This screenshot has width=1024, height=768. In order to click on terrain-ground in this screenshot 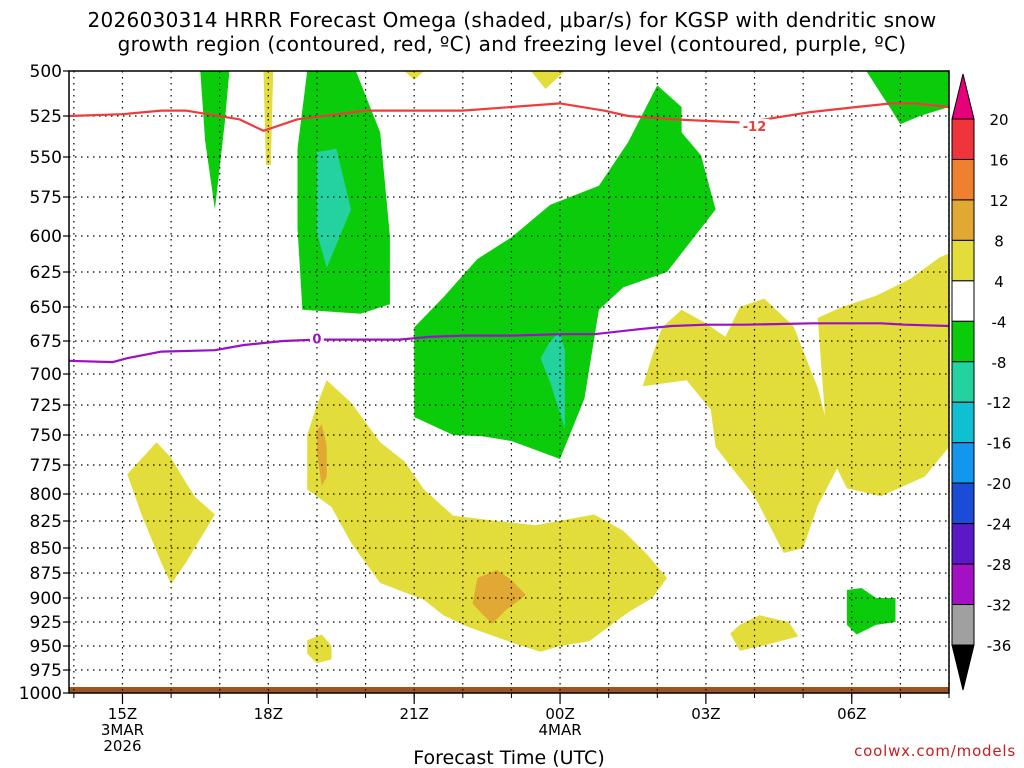, I will do `click(509, 690)`.